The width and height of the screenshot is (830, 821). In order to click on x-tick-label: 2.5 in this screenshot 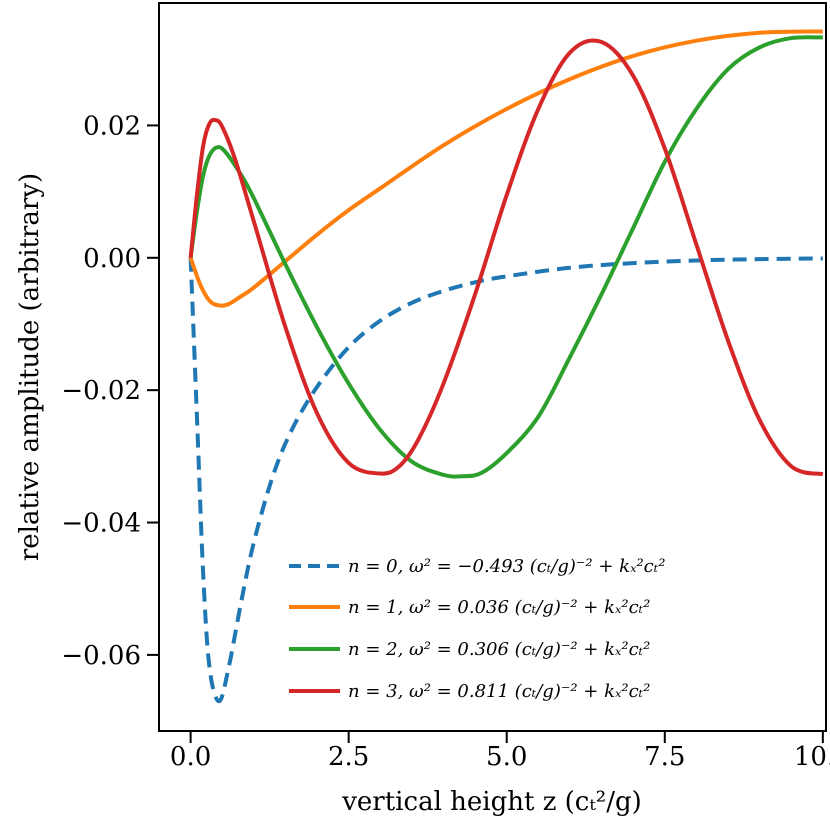, I will do `click(348, 757)`.